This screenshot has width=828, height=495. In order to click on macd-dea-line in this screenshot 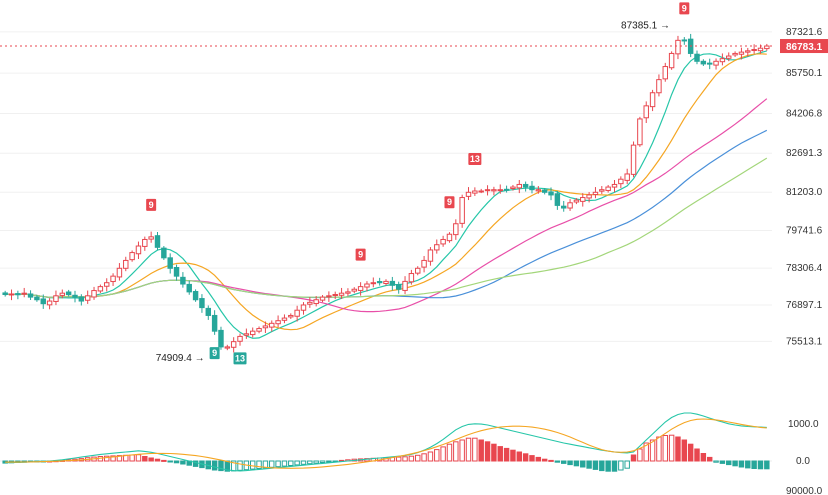, I will do `click(386, 443)`.